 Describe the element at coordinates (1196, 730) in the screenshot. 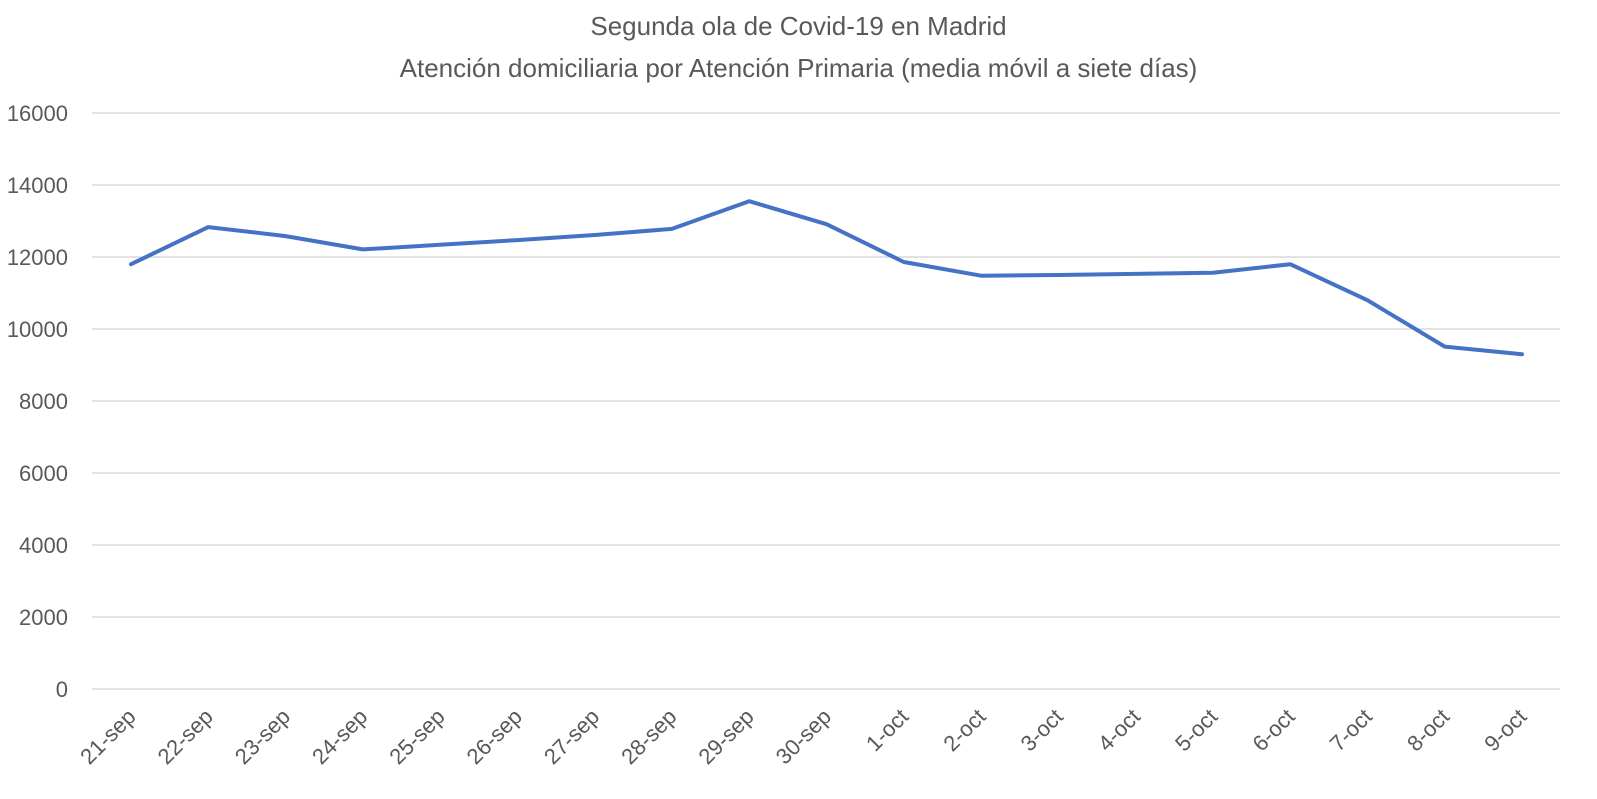

I see `x-tick-label: 5-oct` at that location.